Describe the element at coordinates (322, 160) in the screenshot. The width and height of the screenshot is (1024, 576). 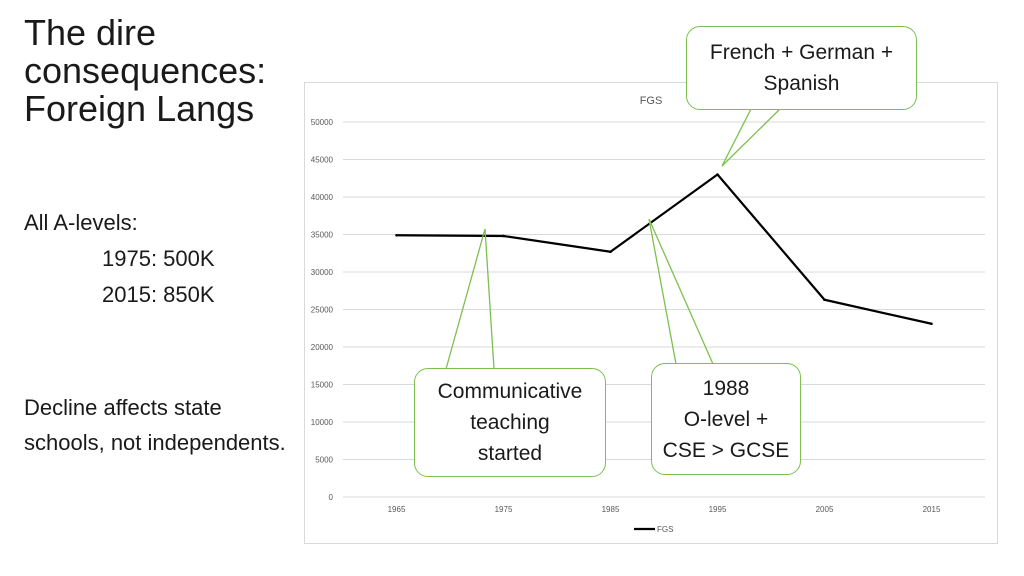
I see `y-tick-label: 45000` at that location.